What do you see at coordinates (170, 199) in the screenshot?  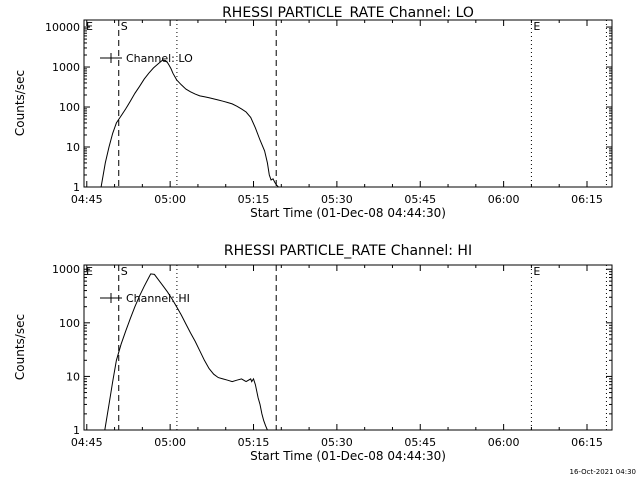 I see `lo-x-tick-label: 05:00` at bounding box center [170, 199].